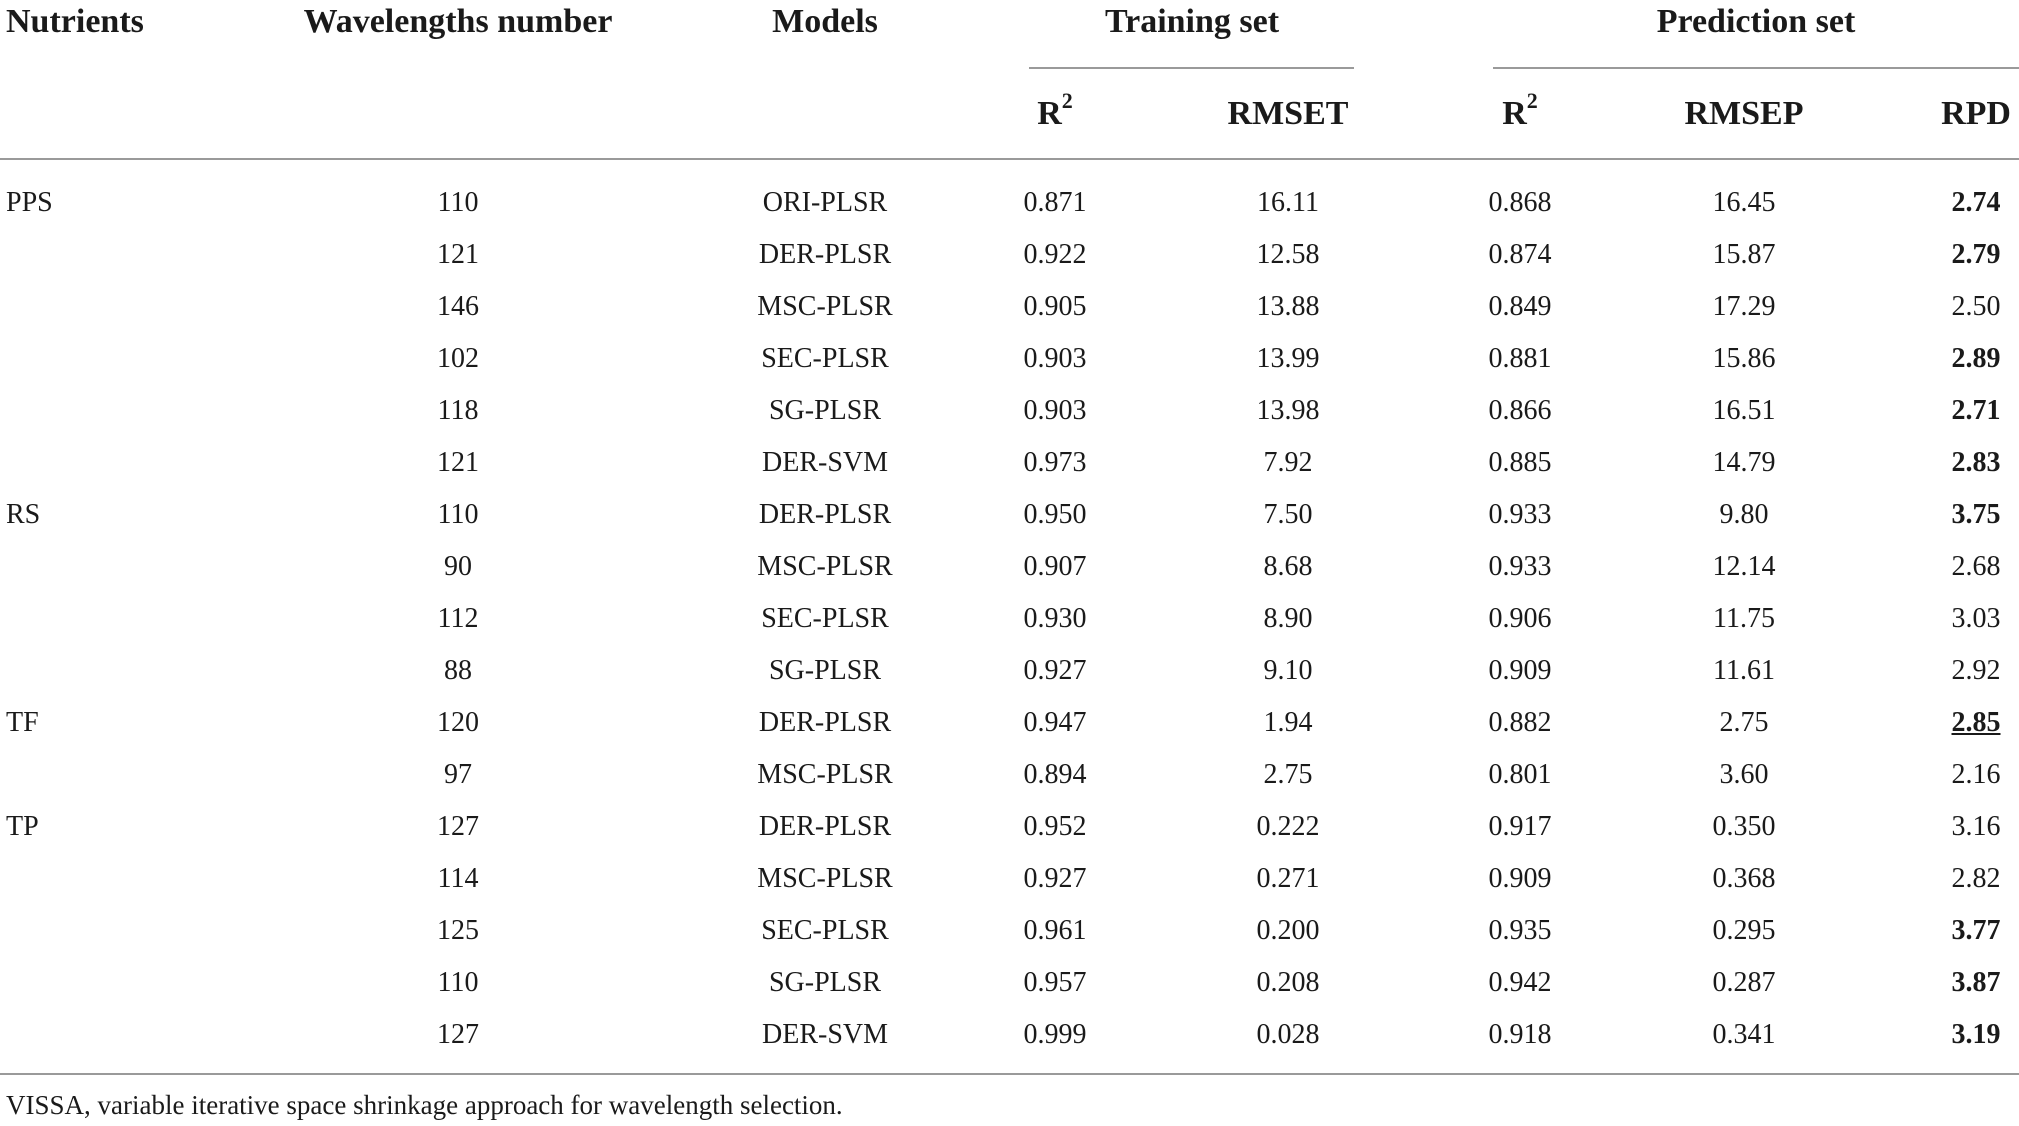 Image resolution: width=2019 pixels, height=1126 pixels. Describe the element at coordinates (1976, 306) in the screenshot. I see `cell-rpd: 2.50` at that location.